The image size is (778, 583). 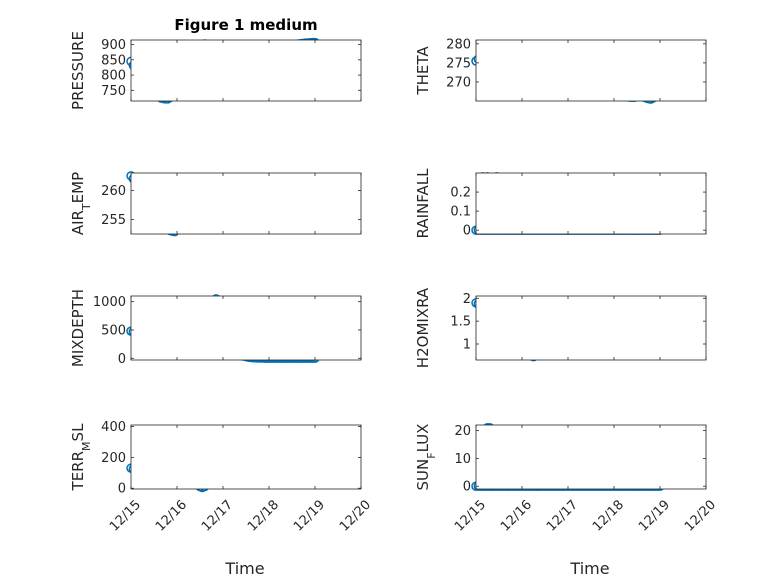 I want to click on figure-title: Figure 1 medium, so click(x=245, y=25).